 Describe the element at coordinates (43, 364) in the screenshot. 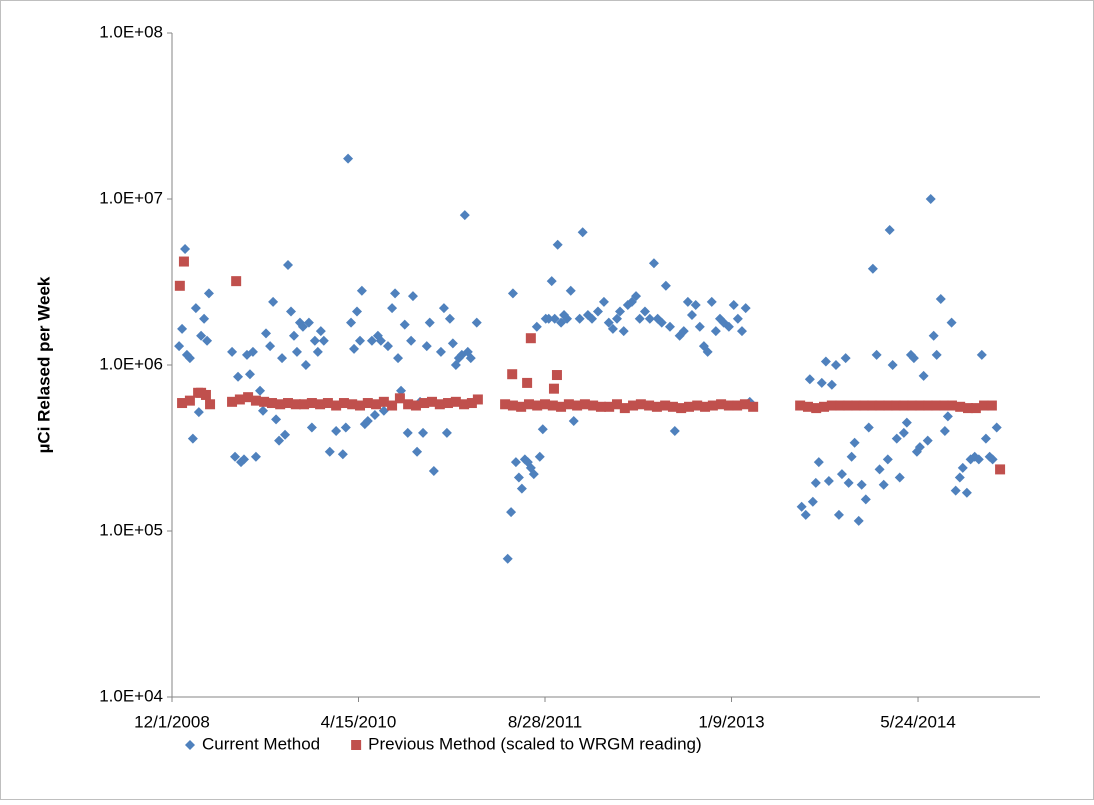

I see `y-axis-label: µCi Relased per Week` at that location.